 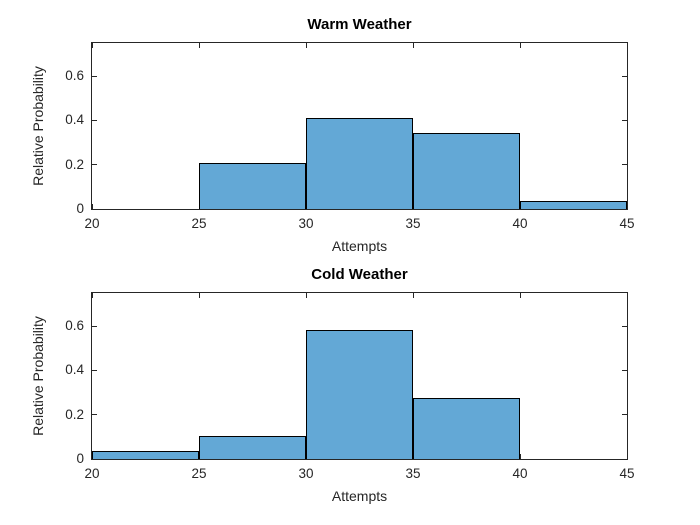 What do you see at coordinates (359, 246) in the screenshot?
I see `x-axis-label-warm: Attempts` at bounding box center [359, 246].